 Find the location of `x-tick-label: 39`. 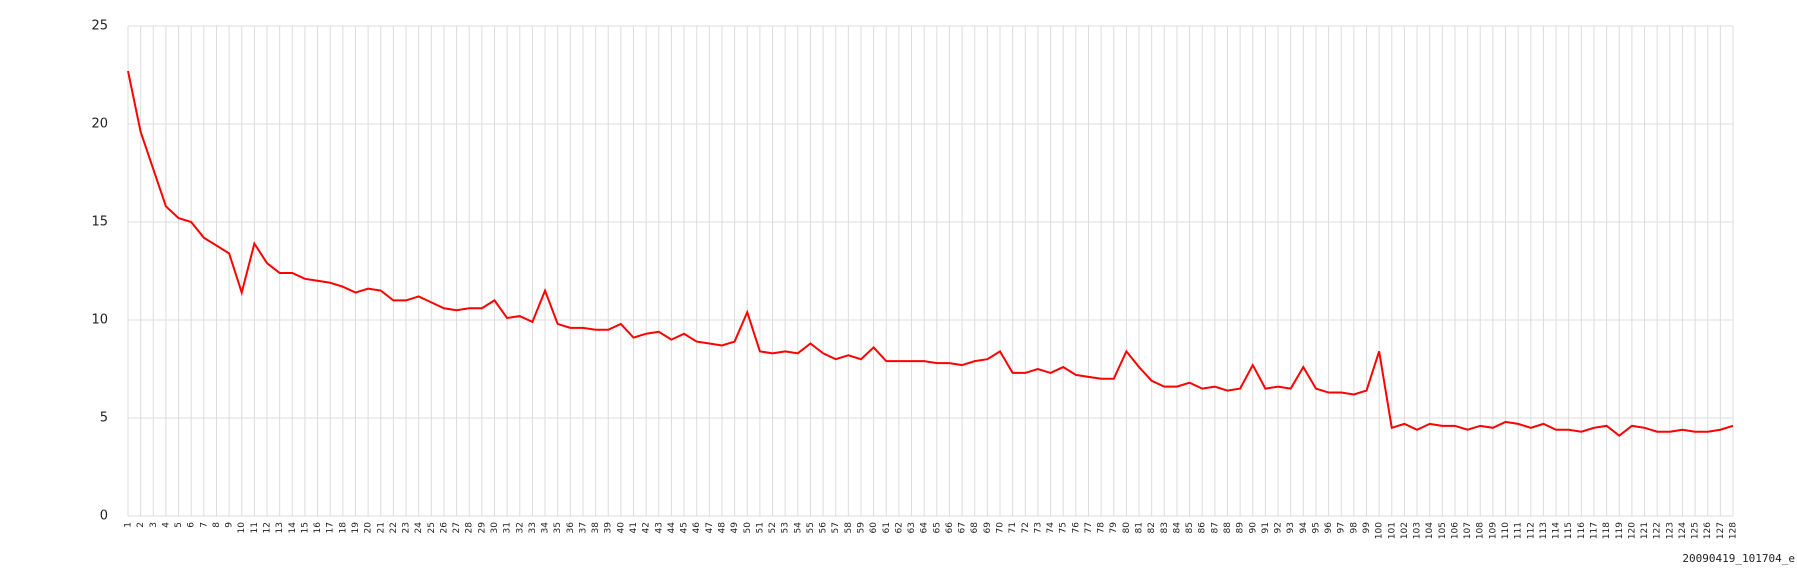

x-tick-label: 39 is located at coordinates (609, 528).